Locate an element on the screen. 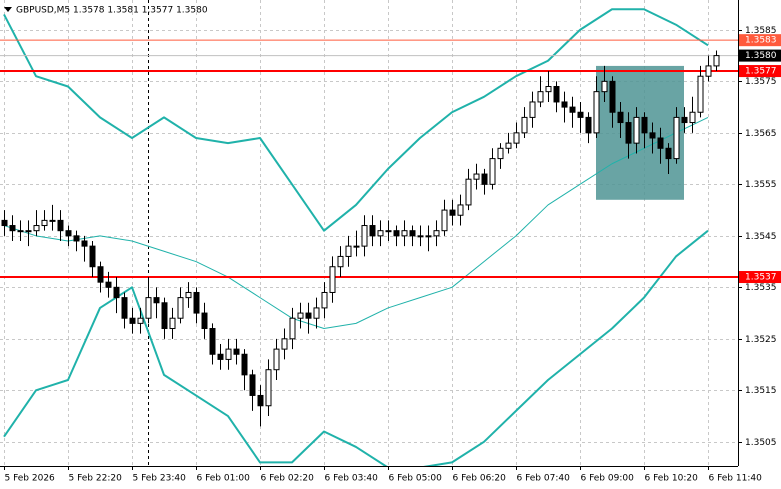 Image resolution: width=781 pixels, height=489 pixels. price-label-box is located at coordinates (760, 71).